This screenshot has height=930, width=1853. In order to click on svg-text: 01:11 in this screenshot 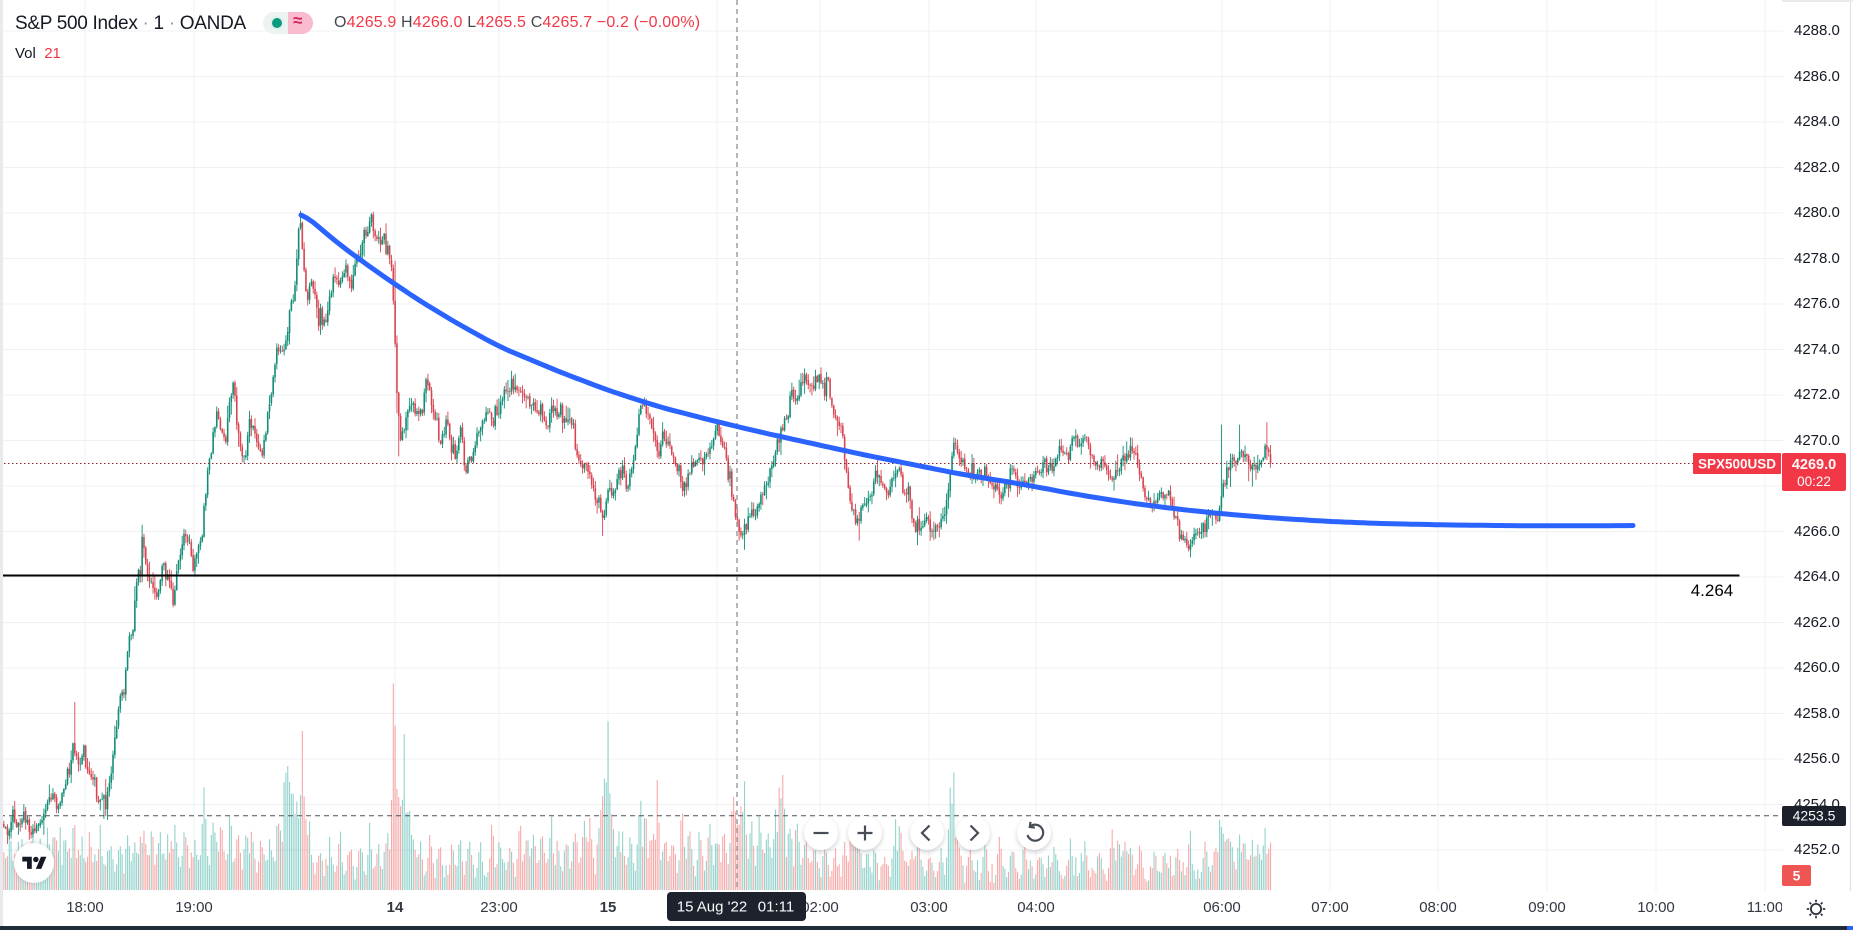, I will do `click(776, 907)`.